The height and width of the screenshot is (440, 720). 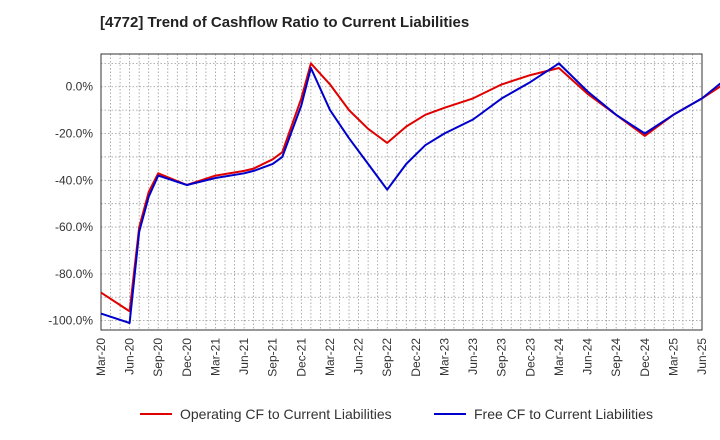 I want to click on x-tick-label: Sep-20, so click(x=158, y=357).